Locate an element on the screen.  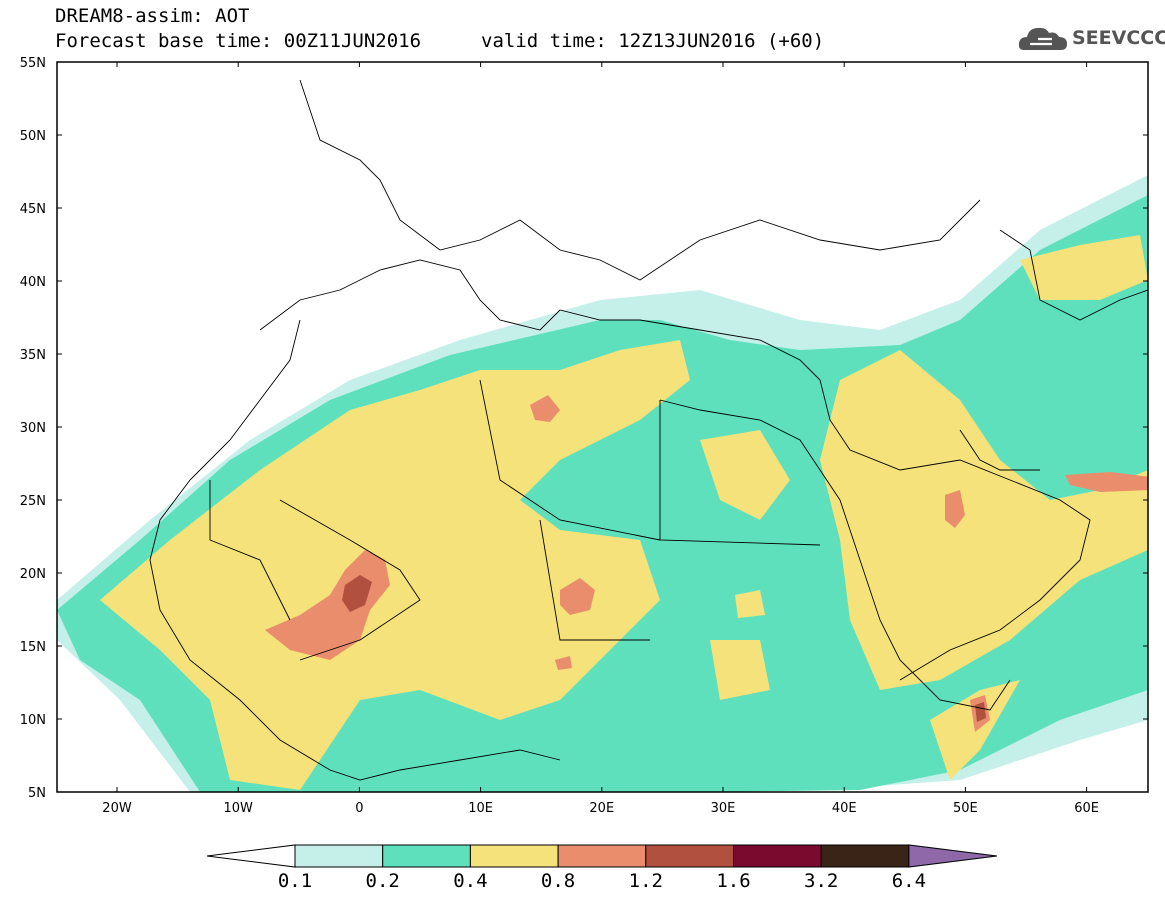
map-title: DREAM8-assim: AOT is located at coordinates (152, 16).